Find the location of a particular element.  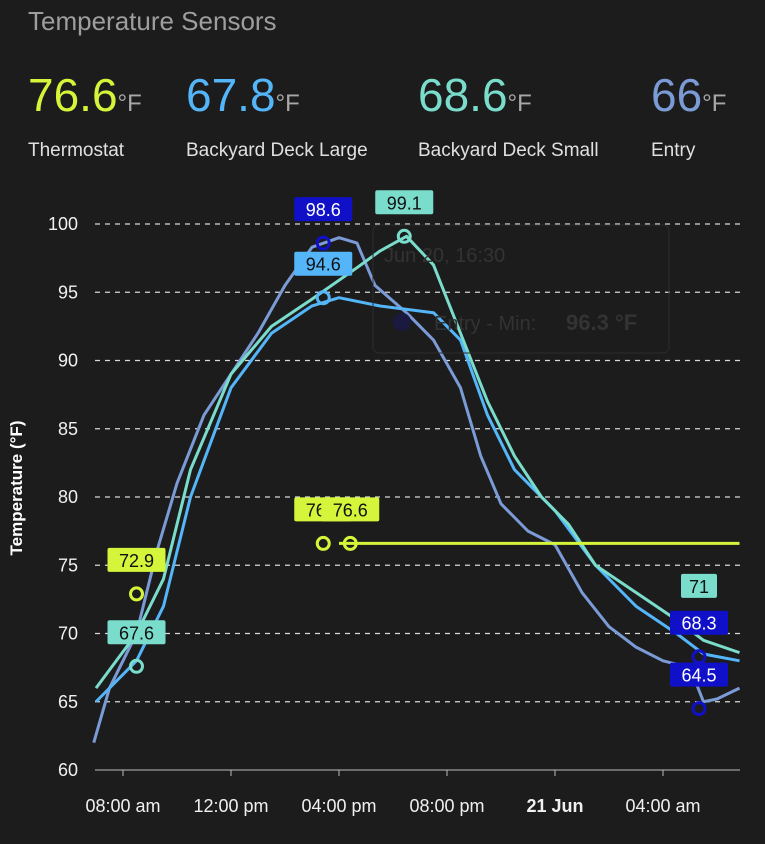

y-tick-label: 85 is located at coordinates (68, 429).